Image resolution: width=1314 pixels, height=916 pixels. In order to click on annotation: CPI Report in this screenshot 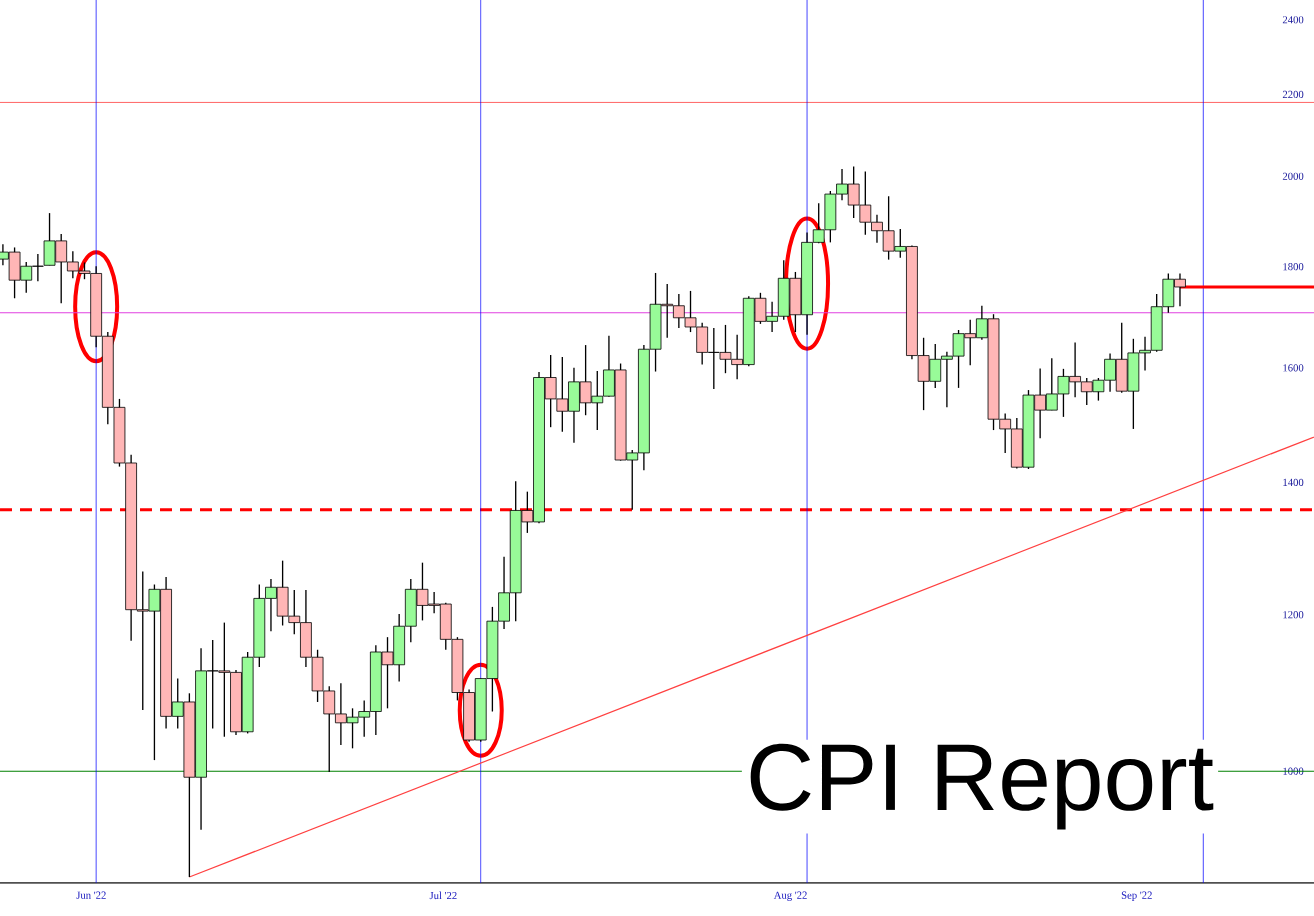, I will do `click(982, 786)`.